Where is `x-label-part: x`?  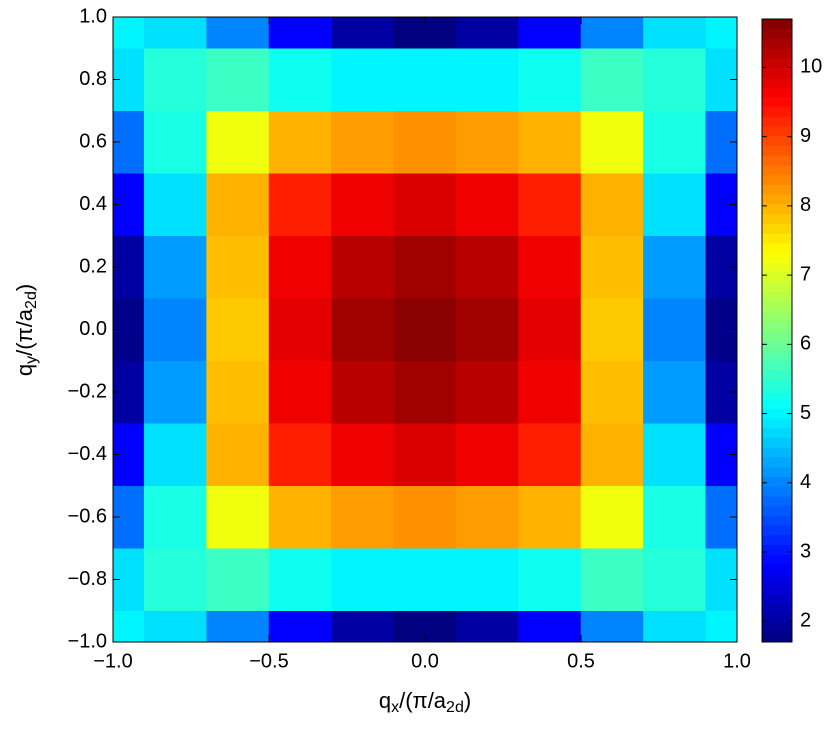
x-label-part: x is located at coordinates (395, 707).